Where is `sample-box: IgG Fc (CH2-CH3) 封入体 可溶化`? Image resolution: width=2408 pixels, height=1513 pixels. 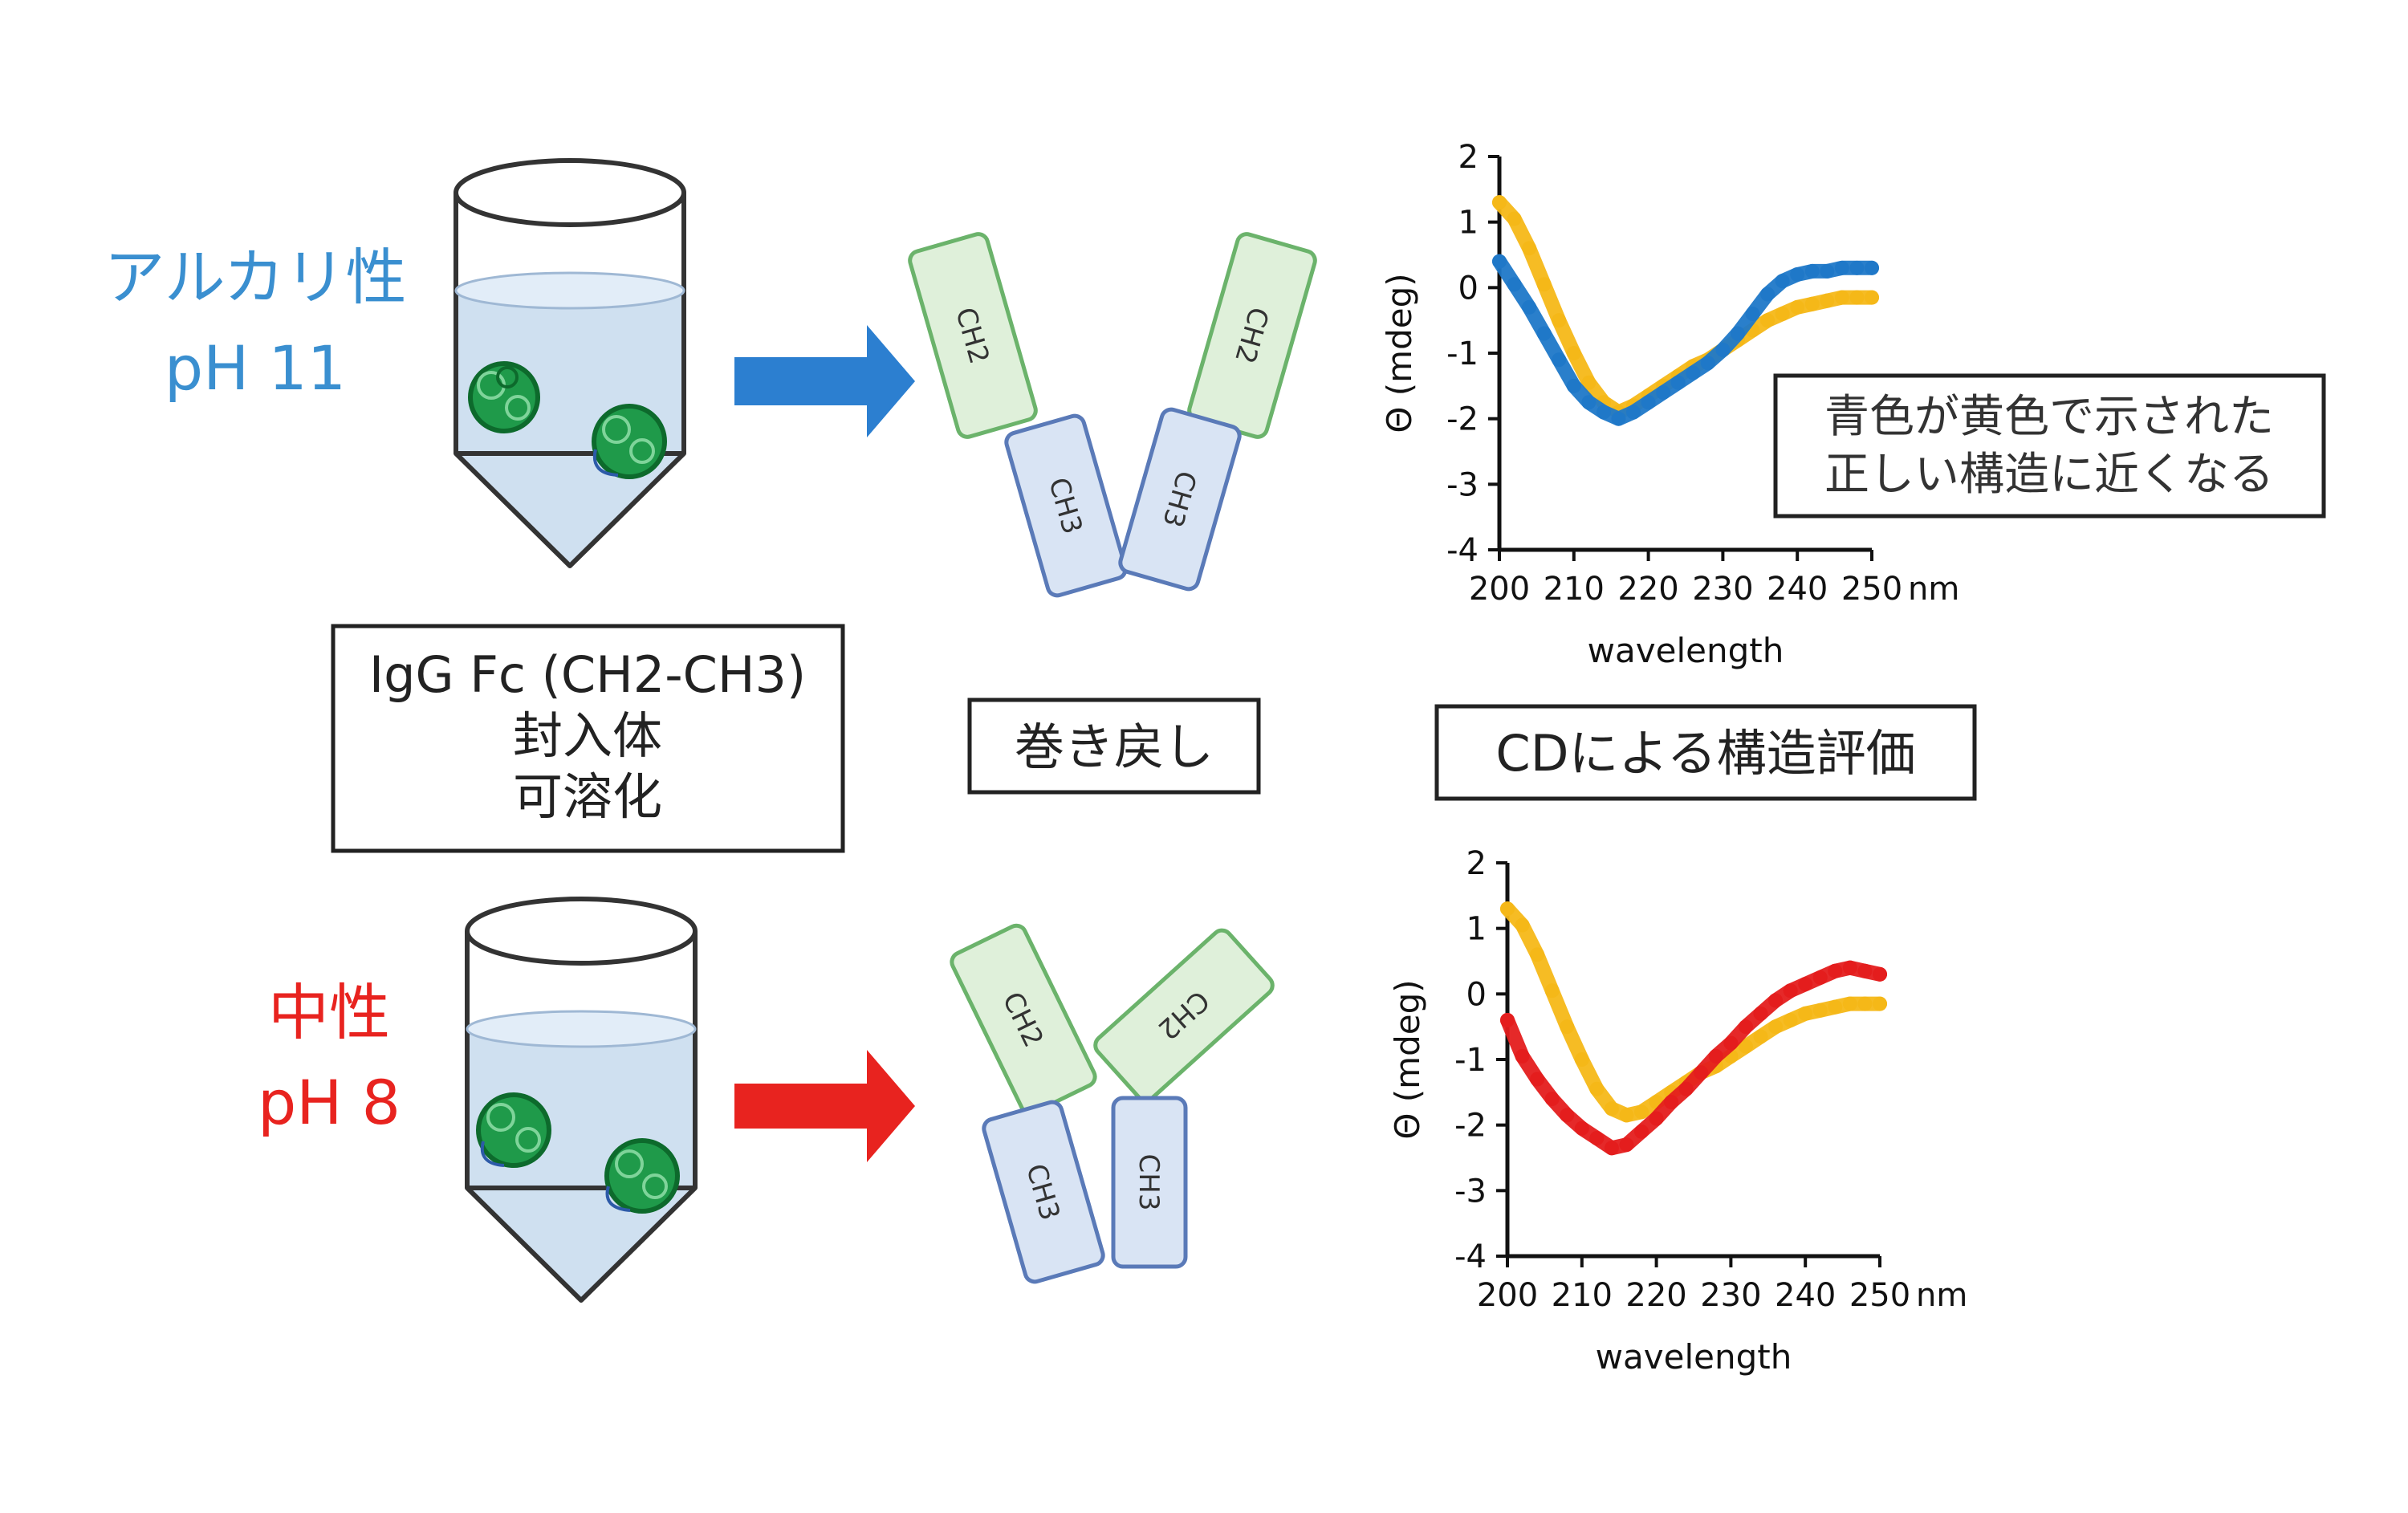
sample-box: IgG Fc (CH2-CH3) 封入体 可溶化 is located at coordinates (588, 738).